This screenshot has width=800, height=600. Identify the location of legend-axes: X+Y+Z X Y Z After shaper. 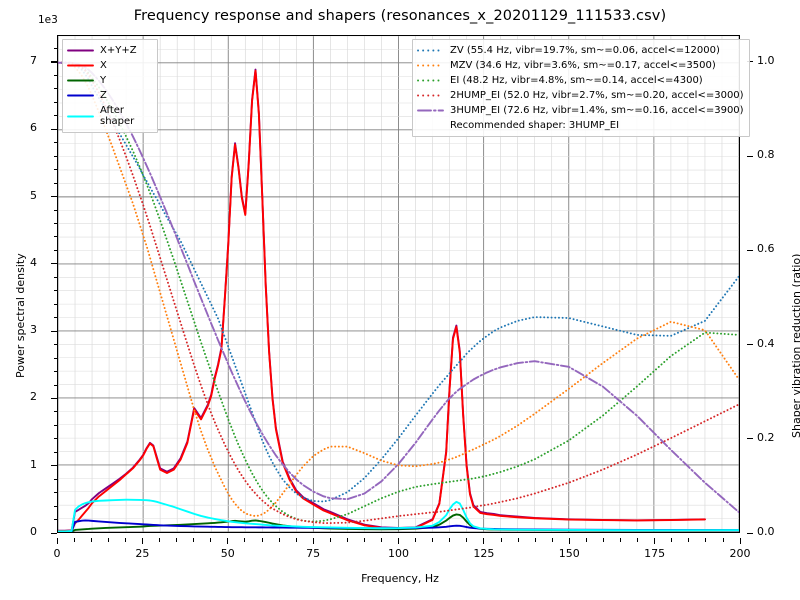
(110, 86).